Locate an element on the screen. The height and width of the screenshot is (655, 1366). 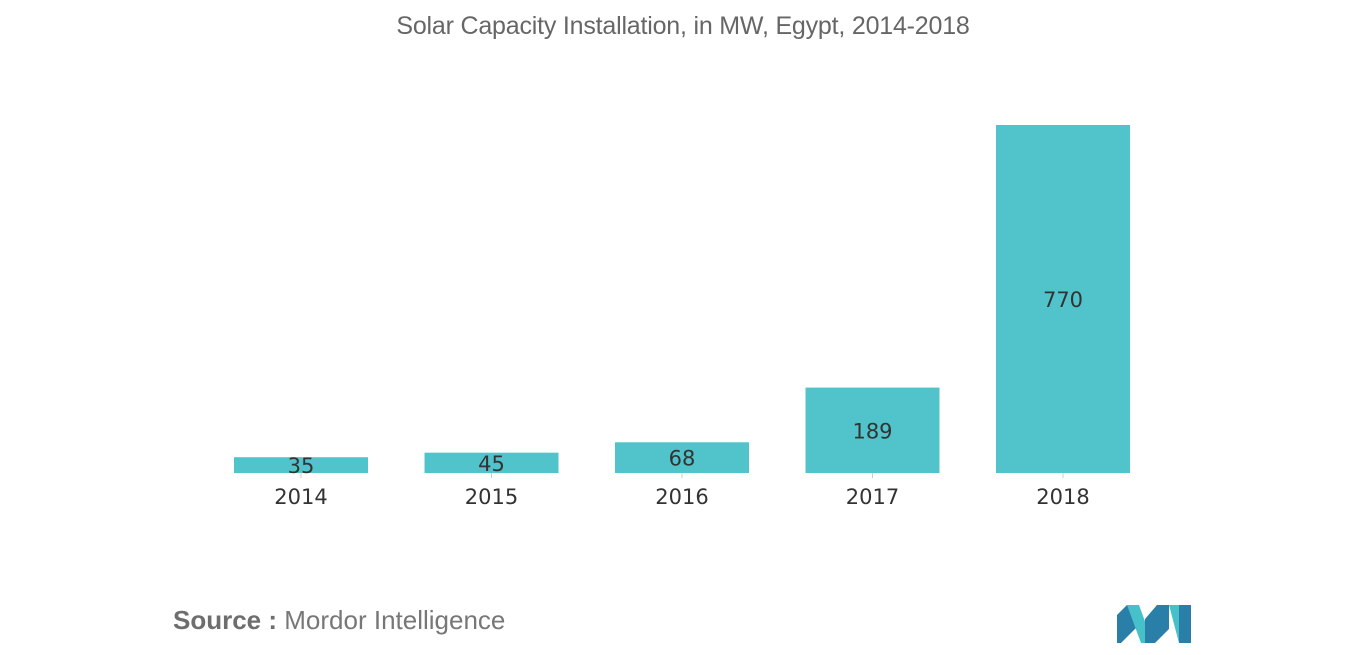
source-text: Mordor Intelligence is located at coordinates (395, 620).